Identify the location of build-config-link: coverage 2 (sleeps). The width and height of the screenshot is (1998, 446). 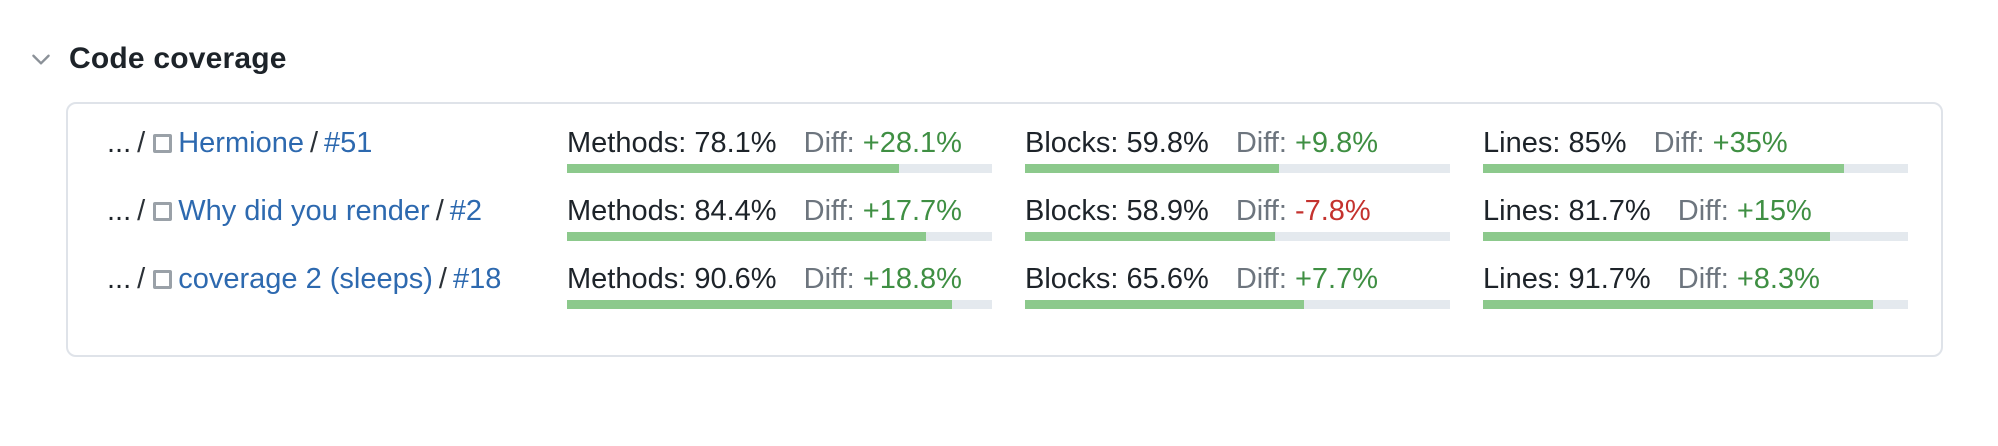
(305, 279).